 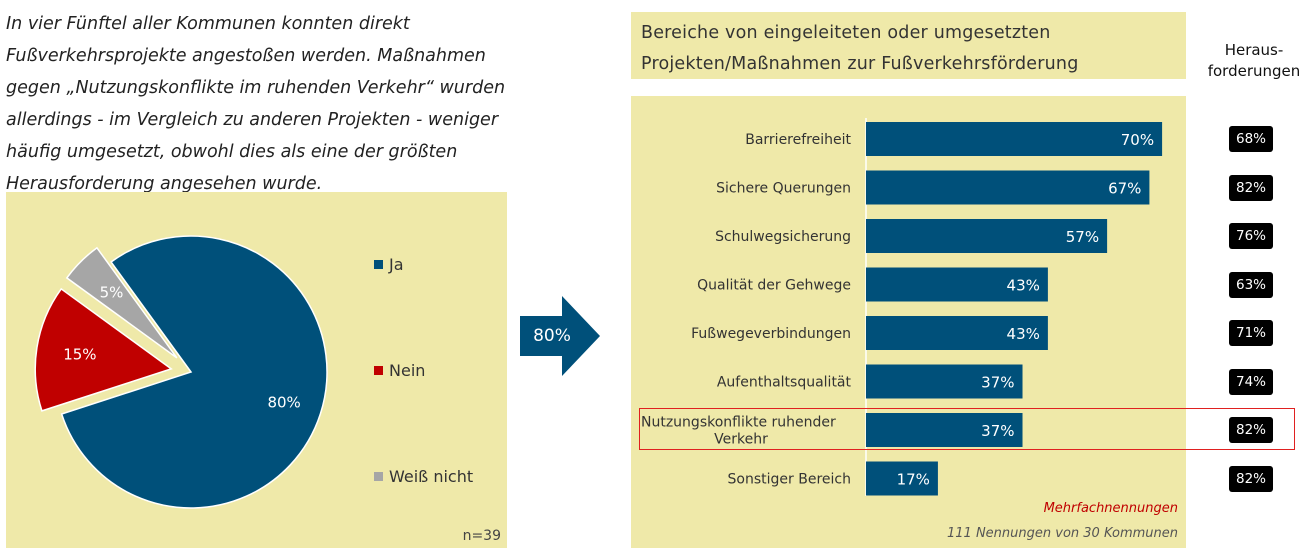 I want to click on pie-slice-ja-label: 80%, so click(x=283, y=402).